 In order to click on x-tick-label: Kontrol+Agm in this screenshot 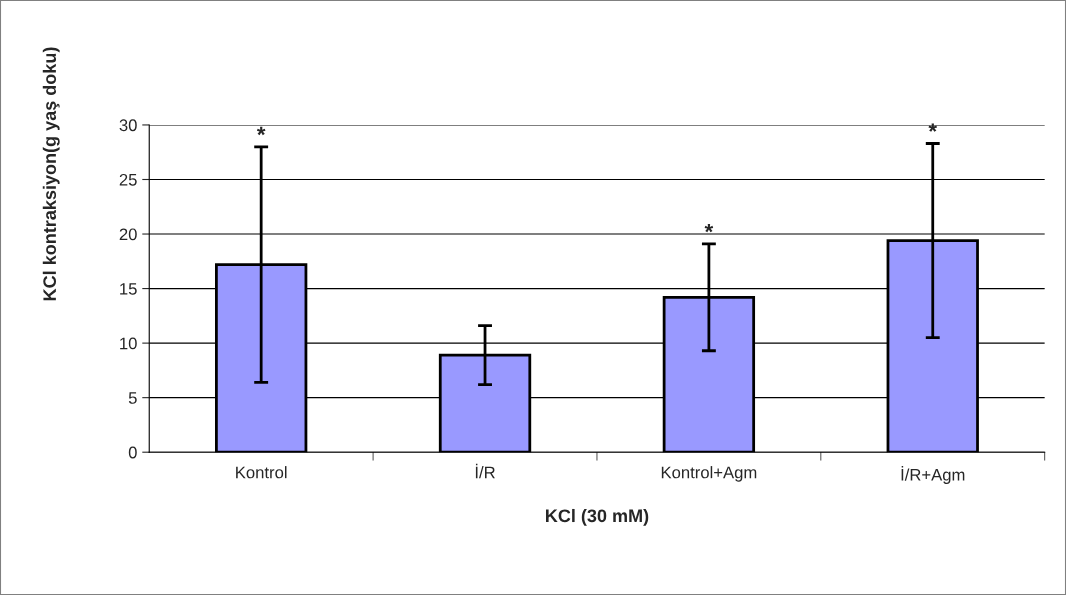, I will do `click(709, 474)`.